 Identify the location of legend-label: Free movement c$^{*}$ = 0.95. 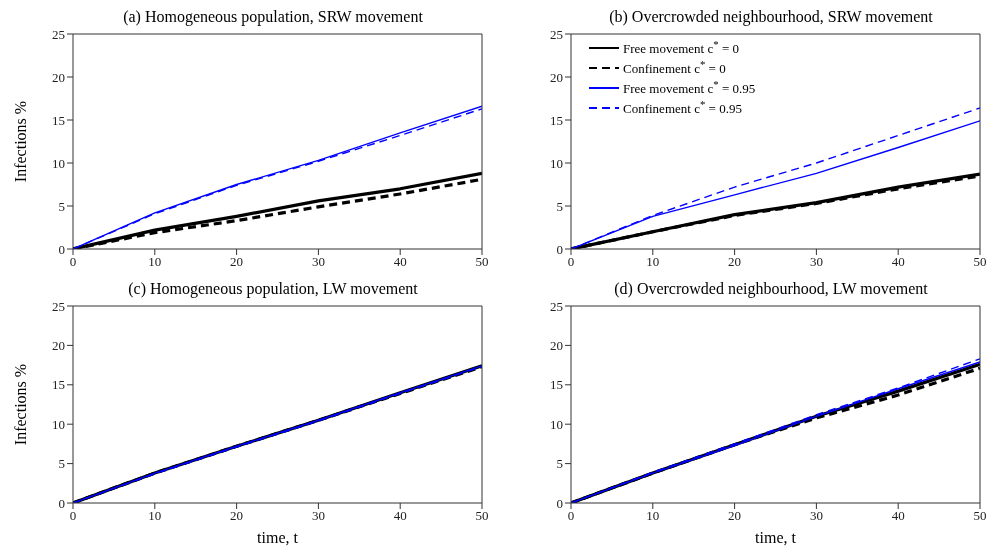
(689, 88).